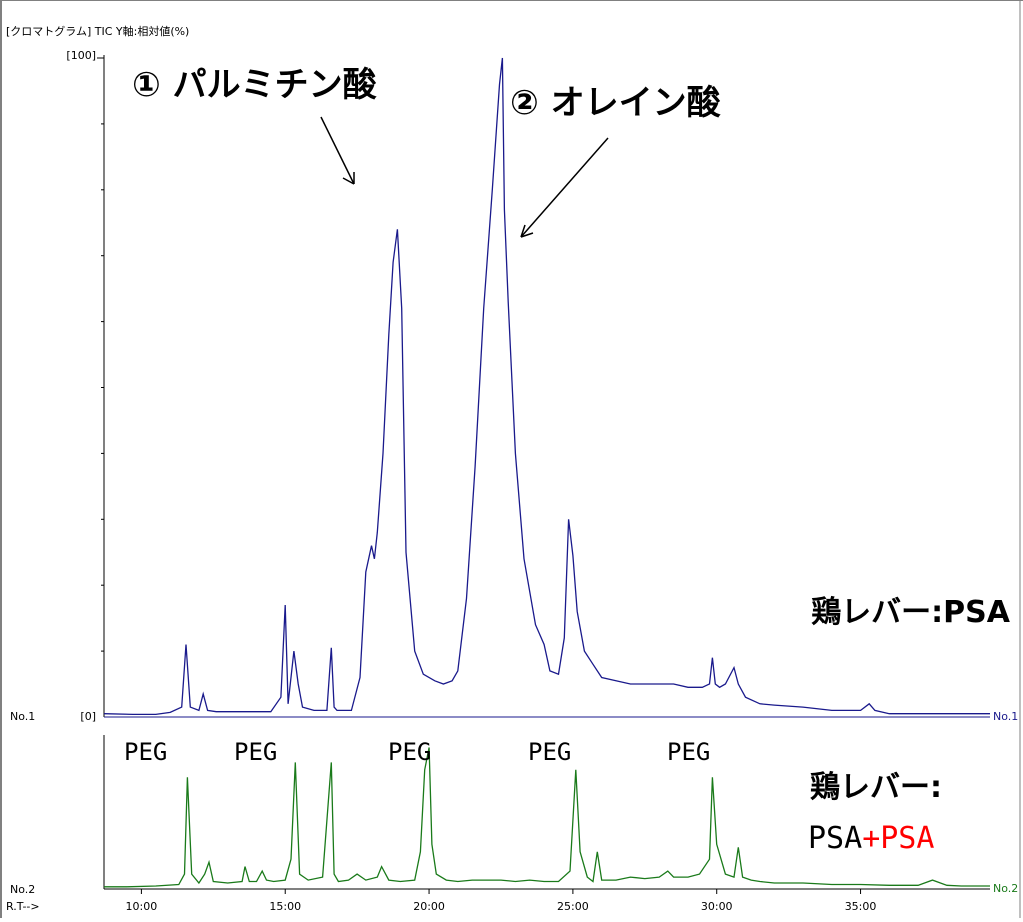 Image resolution: width=1023 pixels, height=922 pixels. I want to click on y-minor-ticks, so click(102, 387).